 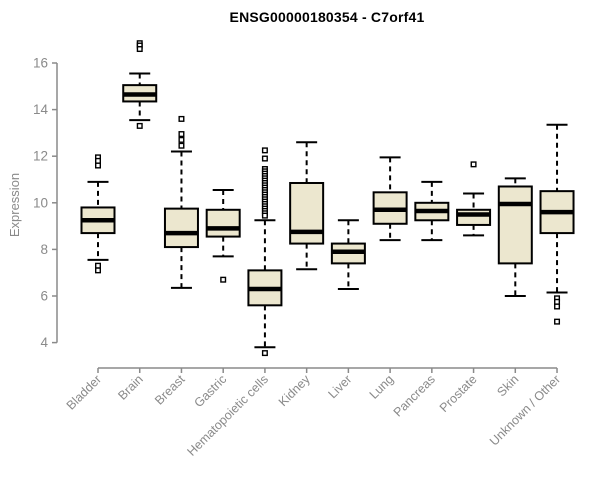 What do you see at coordinates (84, 392) in the screenshot?
I see `x-tick-label: Bladder` at bounding box center [84, 392].